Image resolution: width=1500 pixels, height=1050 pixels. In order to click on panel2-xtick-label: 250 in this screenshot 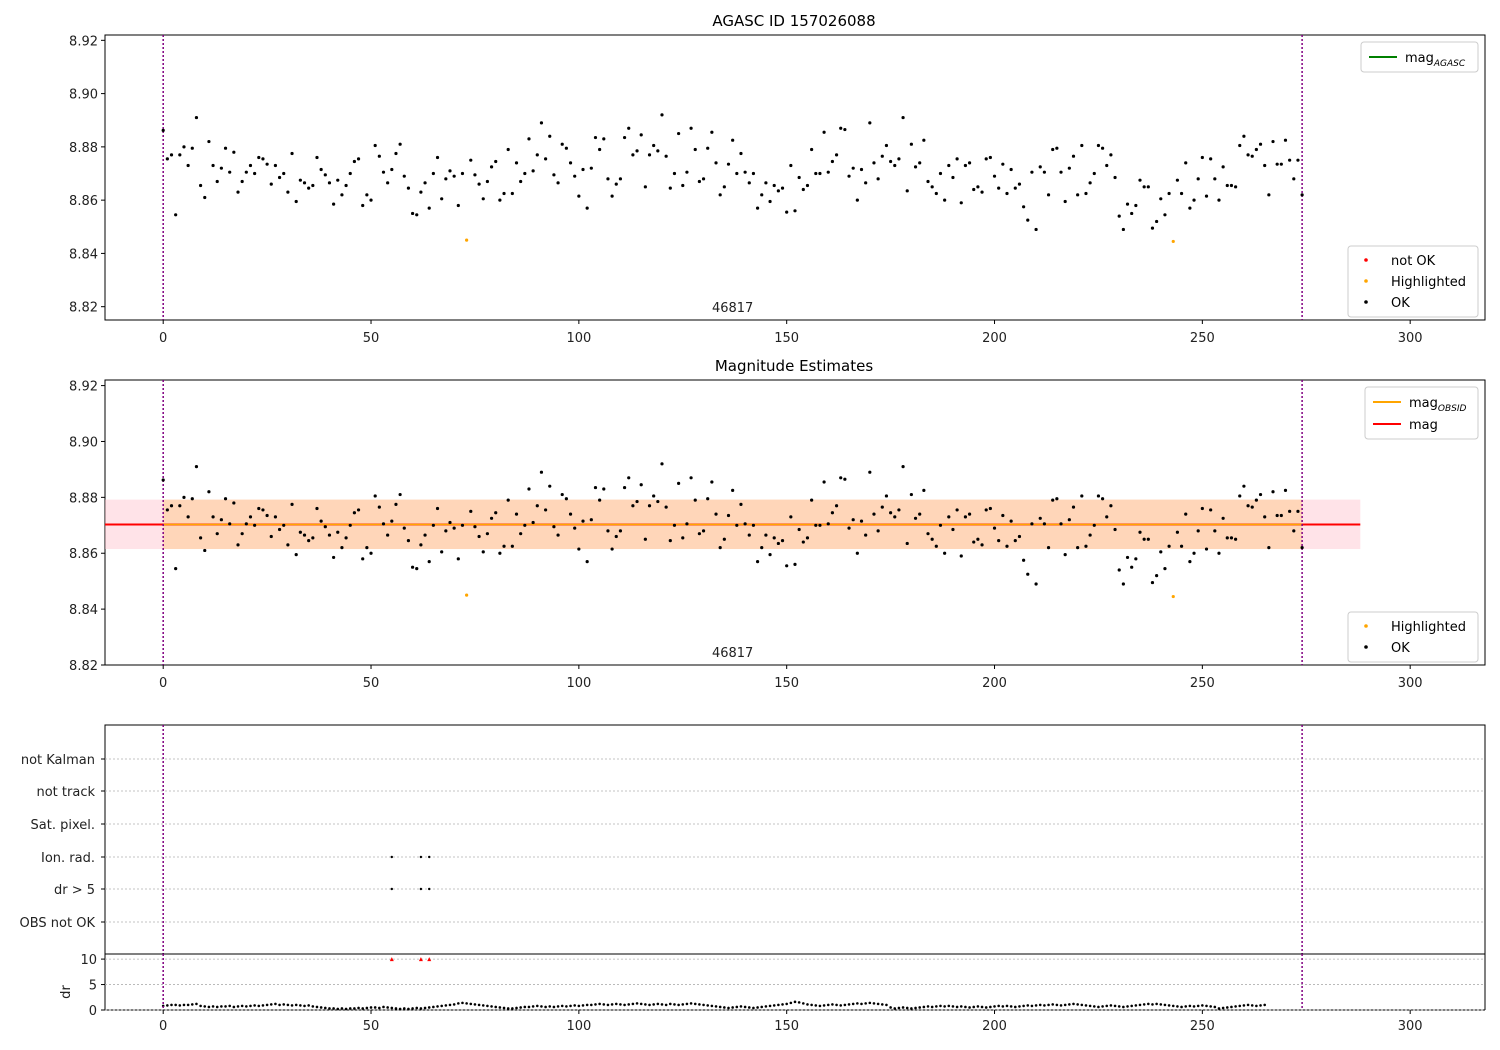, I will do `click(1202, 683)`.